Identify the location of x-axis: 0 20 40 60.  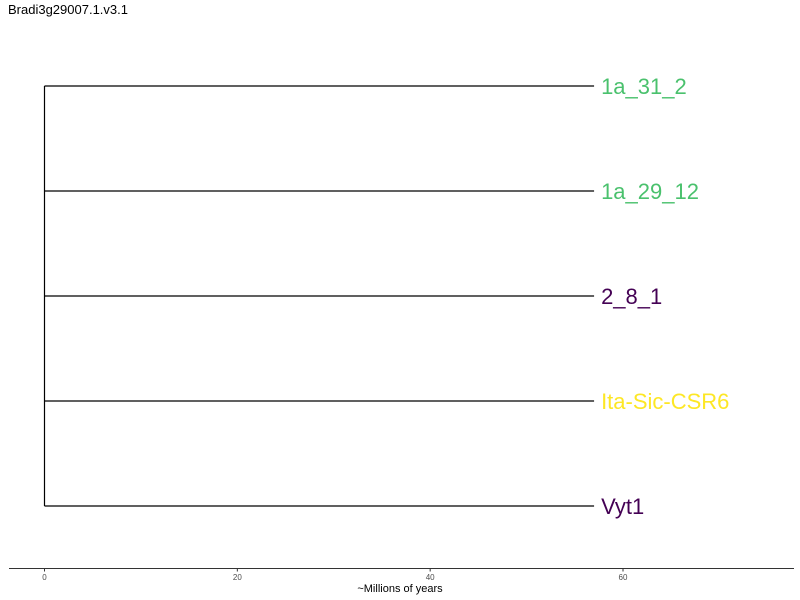
(401, 575).